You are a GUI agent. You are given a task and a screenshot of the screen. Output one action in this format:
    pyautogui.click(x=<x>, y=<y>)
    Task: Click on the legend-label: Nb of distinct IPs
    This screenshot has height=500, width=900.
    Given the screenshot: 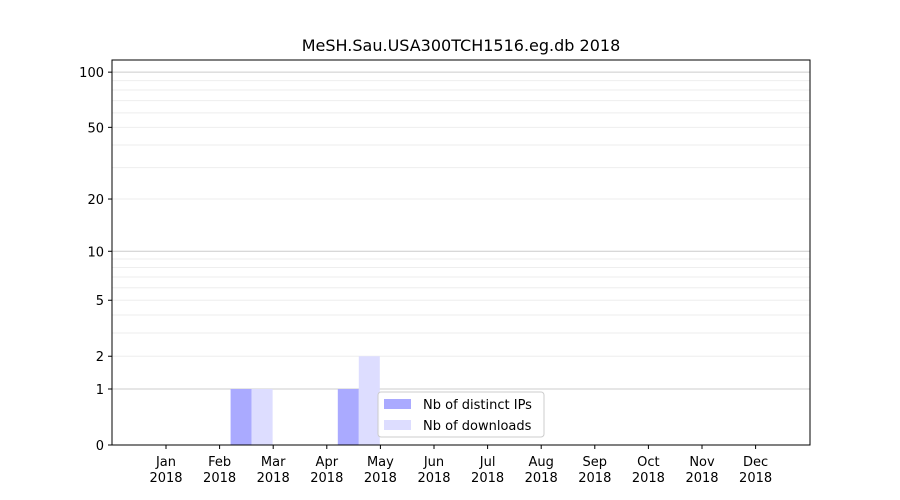 What is the action you would take?
    pyautogui.click(x=477, y=405)
    